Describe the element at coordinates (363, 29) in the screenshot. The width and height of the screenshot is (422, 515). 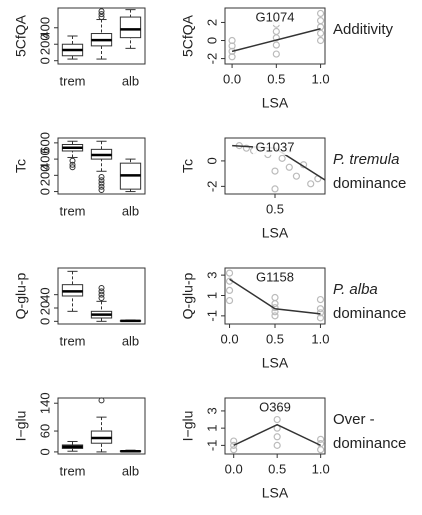
I see `annotation: Additivity` at that location.